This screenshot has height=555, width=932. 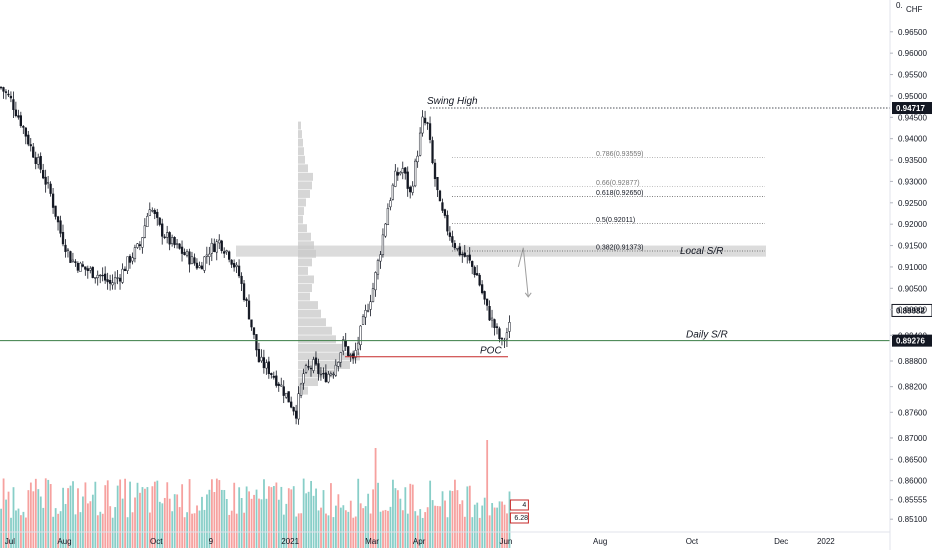 I want to click on fib-label: 0.618(0.92650), so click(x=619, y=193).